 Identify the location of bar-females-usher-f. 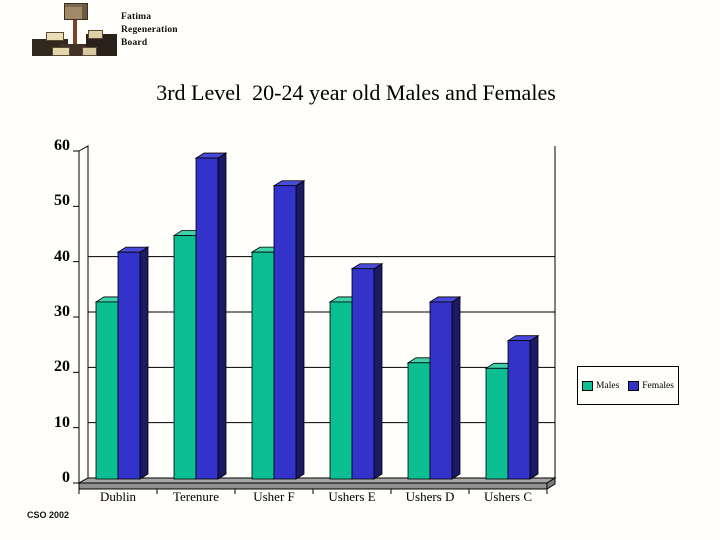
(285, 332).